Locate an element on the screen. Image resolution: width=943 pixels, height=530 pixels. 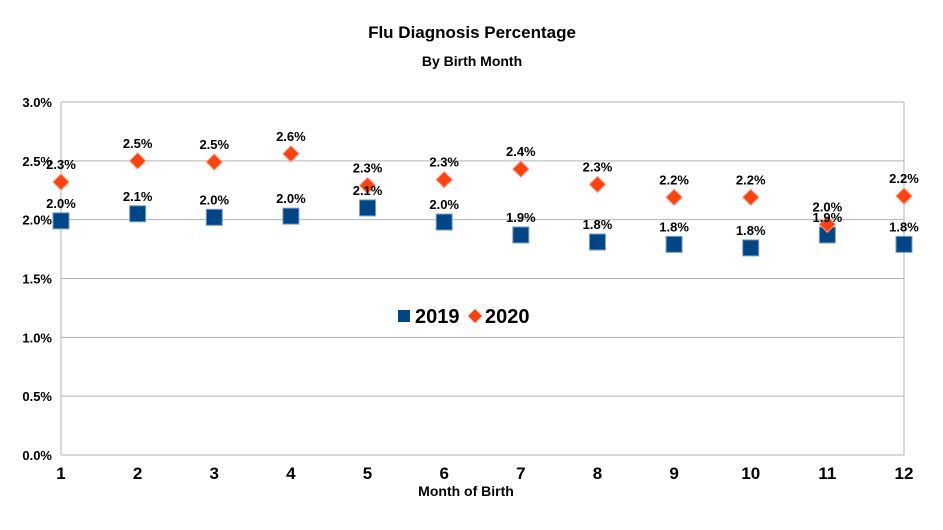
x-tick-label: 2 is located at coordinates (137, 473).